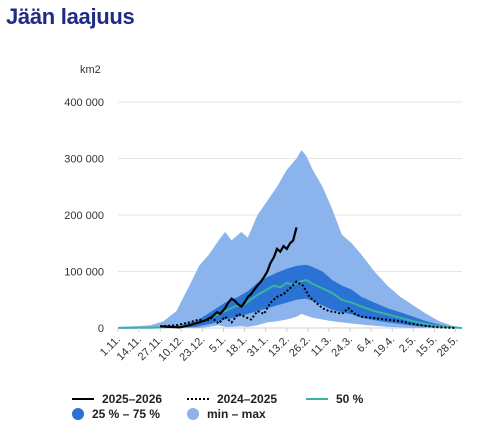 Image resolution: width=479 pixels, height=446 pixels. I want to click on y-tick-label: 200 000, so click(84, 216).